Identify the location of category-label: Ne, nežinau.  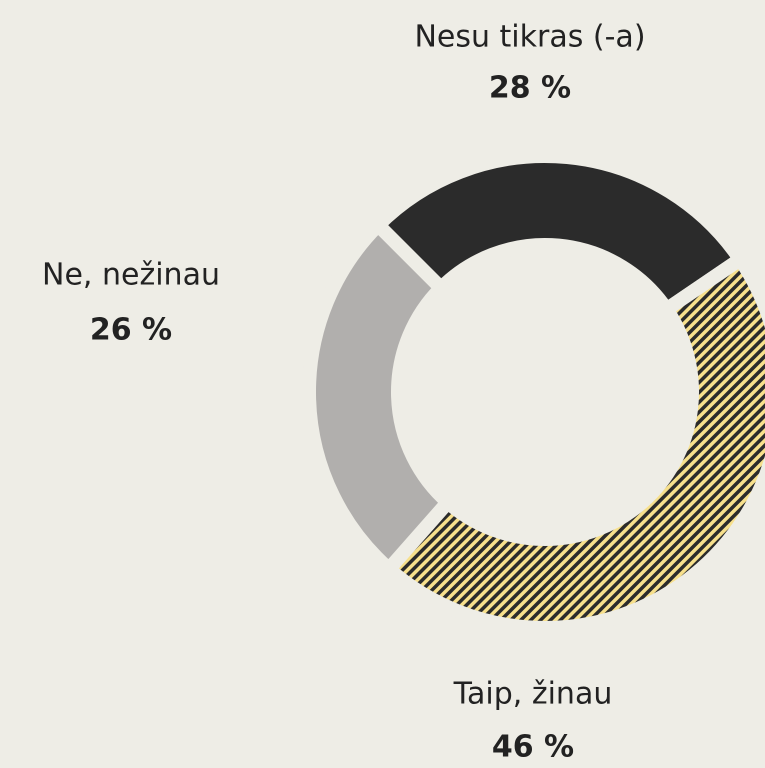
(131, 275).